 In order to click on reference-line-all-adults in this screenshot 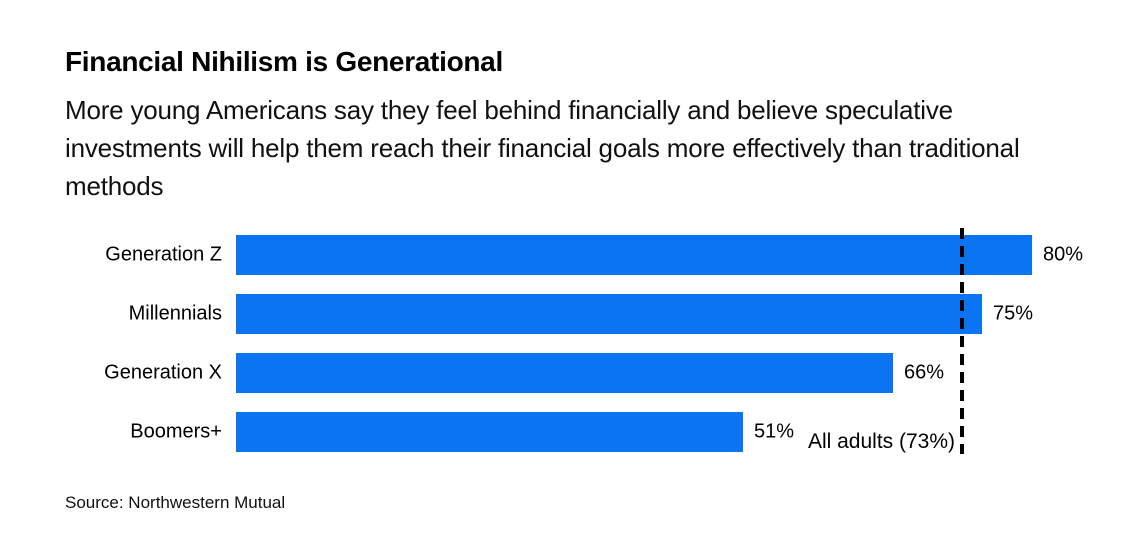, I will do `click(962, 341)`.